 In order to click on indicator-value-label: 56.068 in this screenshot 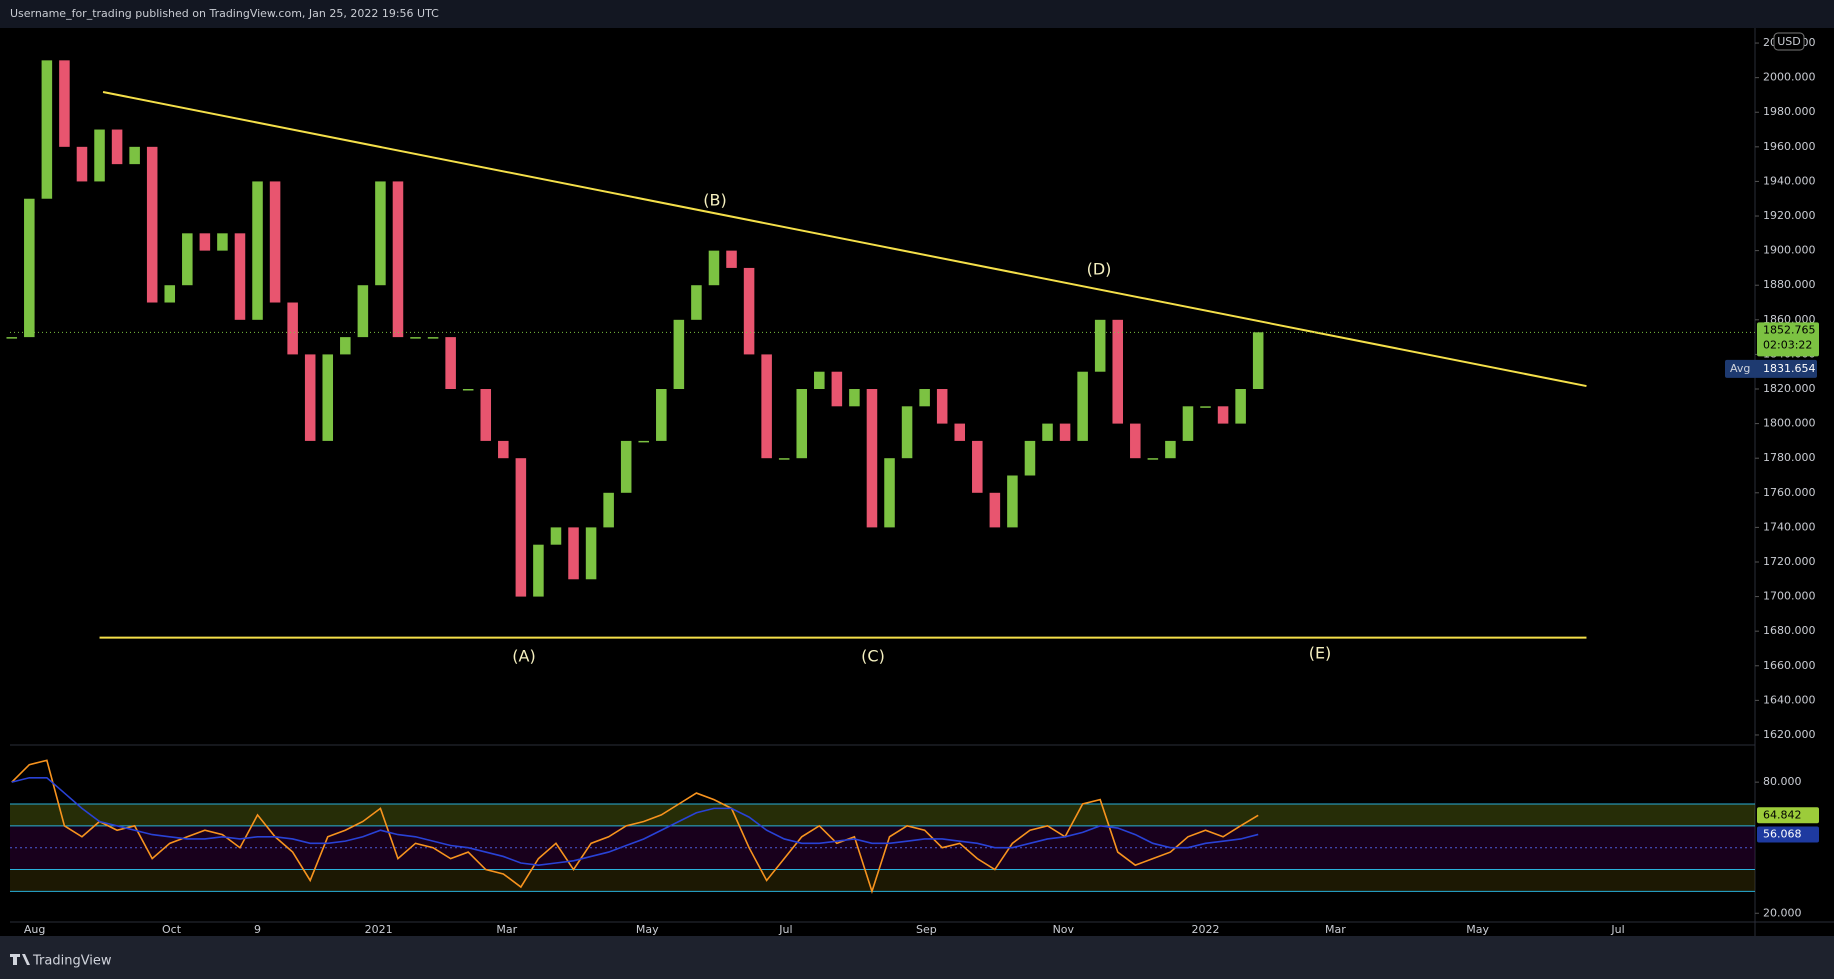, I will do `click(1782, 833)`.